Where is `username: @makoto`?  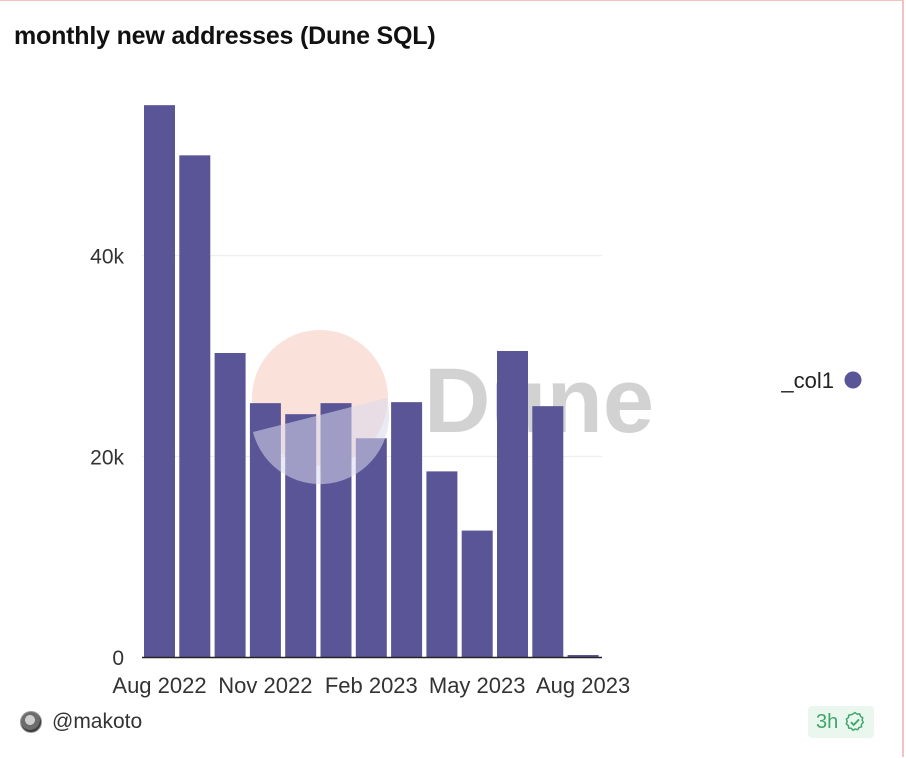 username: @makoto is located at coordinates (97, 721).